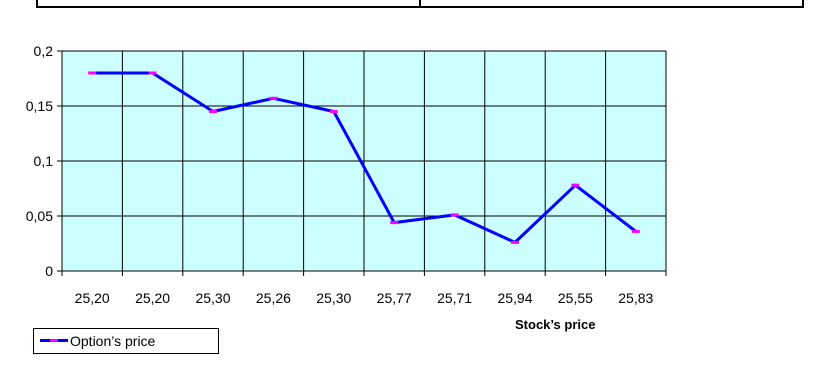 This screenshot has width=813, height=385. I want to click on x-axis-title: Stock’s price, so click(555, 324).